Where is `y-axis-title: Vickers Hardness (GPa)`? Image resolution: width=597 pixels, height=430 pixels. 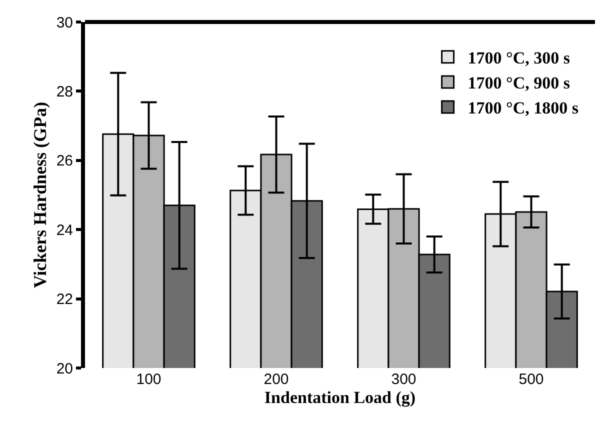 y-axis-title: Vickers Hardness (GPa) is located at coordinates (40, 195).